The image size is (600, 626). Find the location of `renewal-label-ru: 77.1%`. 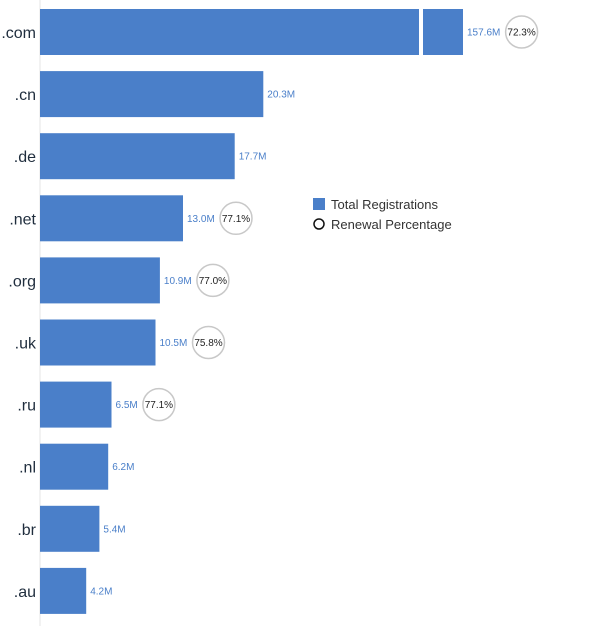

renewal-label-ru: 77.1% is located at coordinates (159, 405).